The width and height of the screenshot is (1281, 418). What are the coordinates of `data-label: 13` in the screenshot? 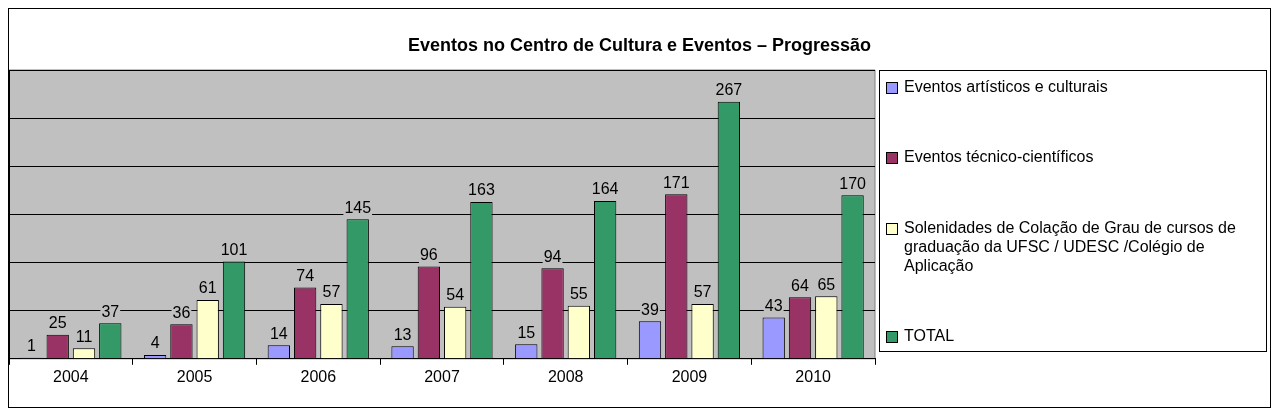 It's located at (402, 334).